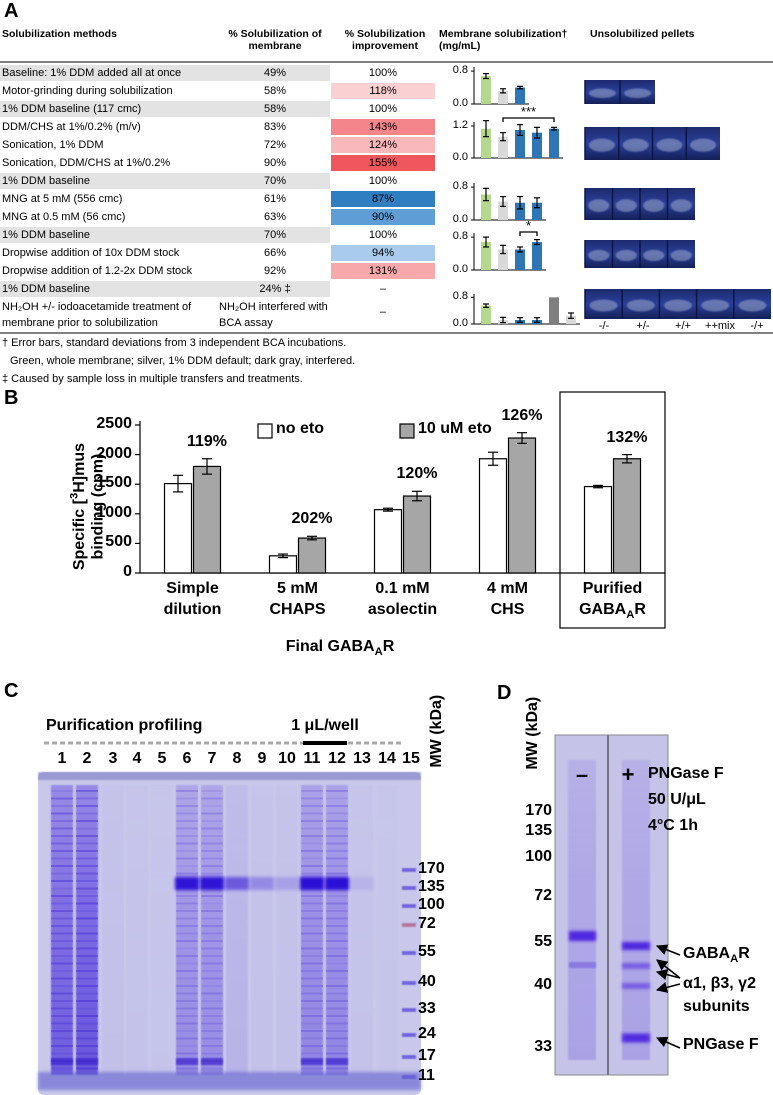 This screenshot has width=773, height=1095. What do you see at coordinates (417, 474) in the screenshot?
I see `value-annotation: 120%` at bounding box center [417, 474].